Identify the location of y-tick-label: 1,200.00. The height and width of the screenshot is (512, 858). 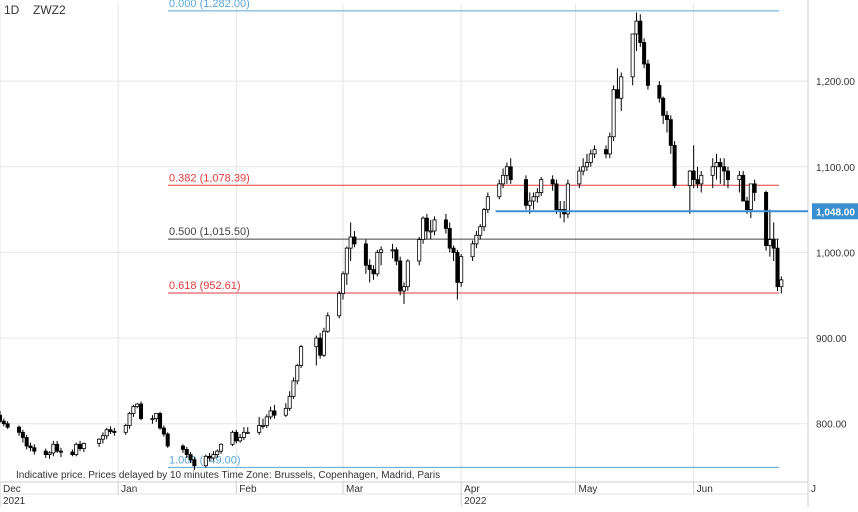
(835, 82).